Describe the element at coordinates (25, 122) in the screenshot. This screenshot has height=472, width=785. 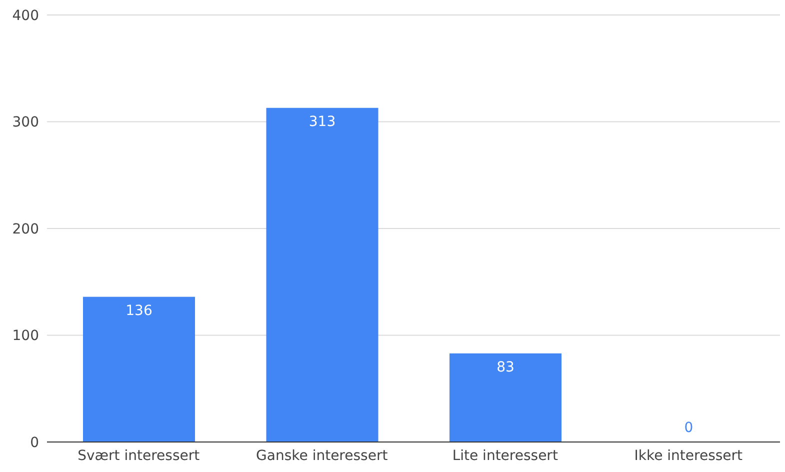
I see `y-tick-label: 300` at that location.